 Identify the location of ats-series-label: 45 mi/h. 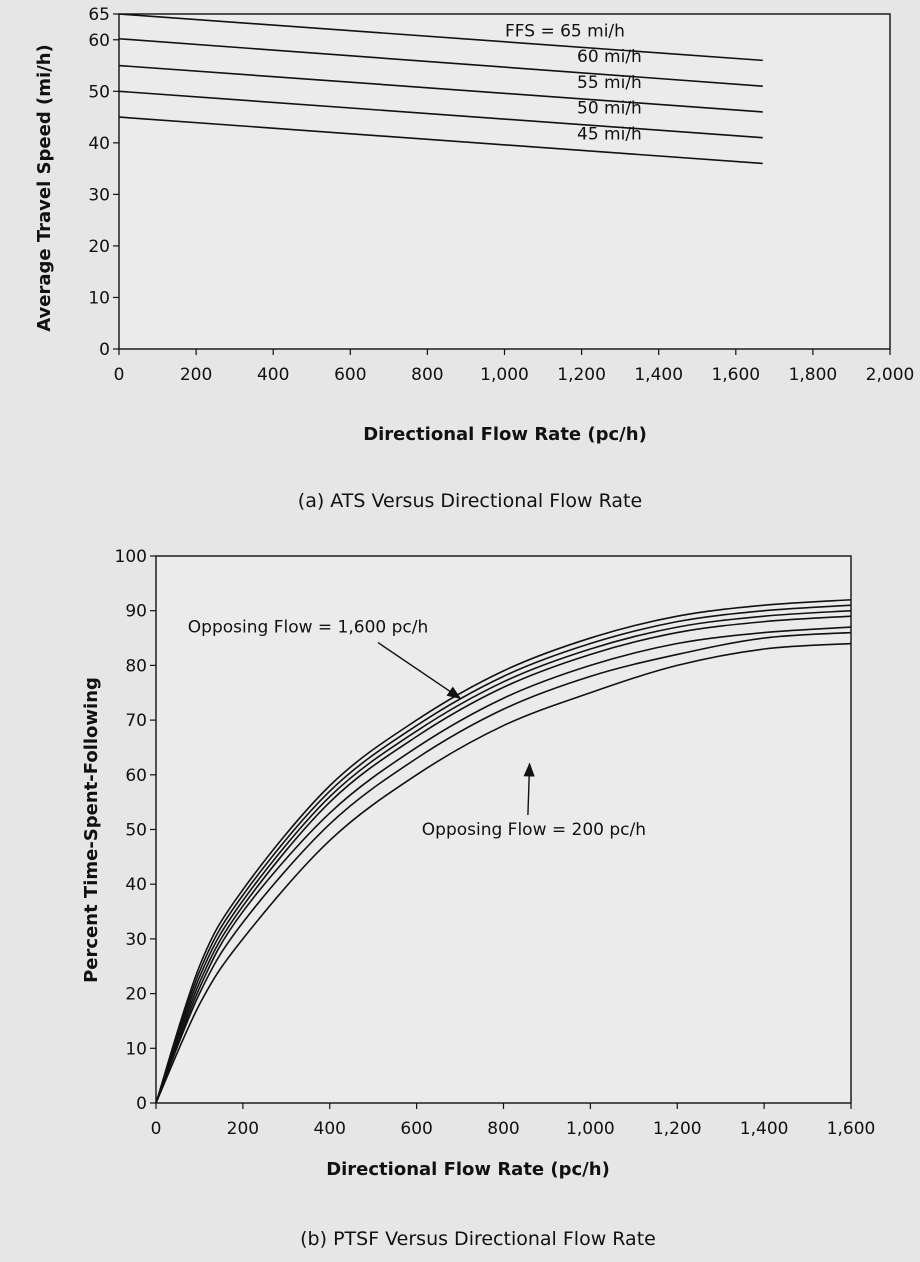
(609, 134).